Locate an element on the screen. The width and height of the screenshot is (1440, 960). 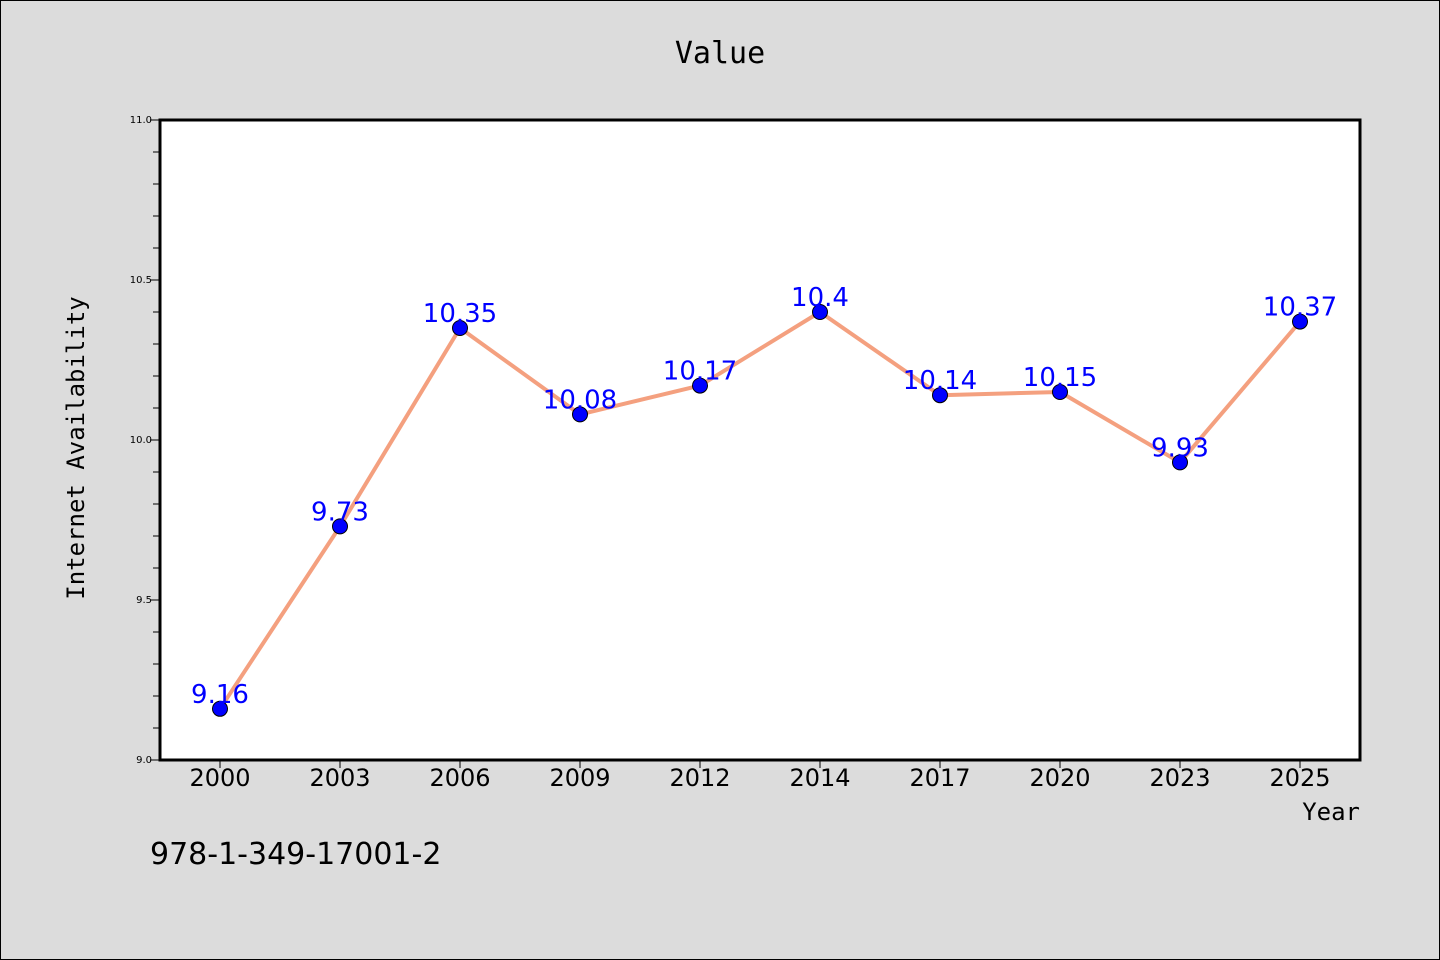
data-label: 10.08 is located at coordinates (580, 400).